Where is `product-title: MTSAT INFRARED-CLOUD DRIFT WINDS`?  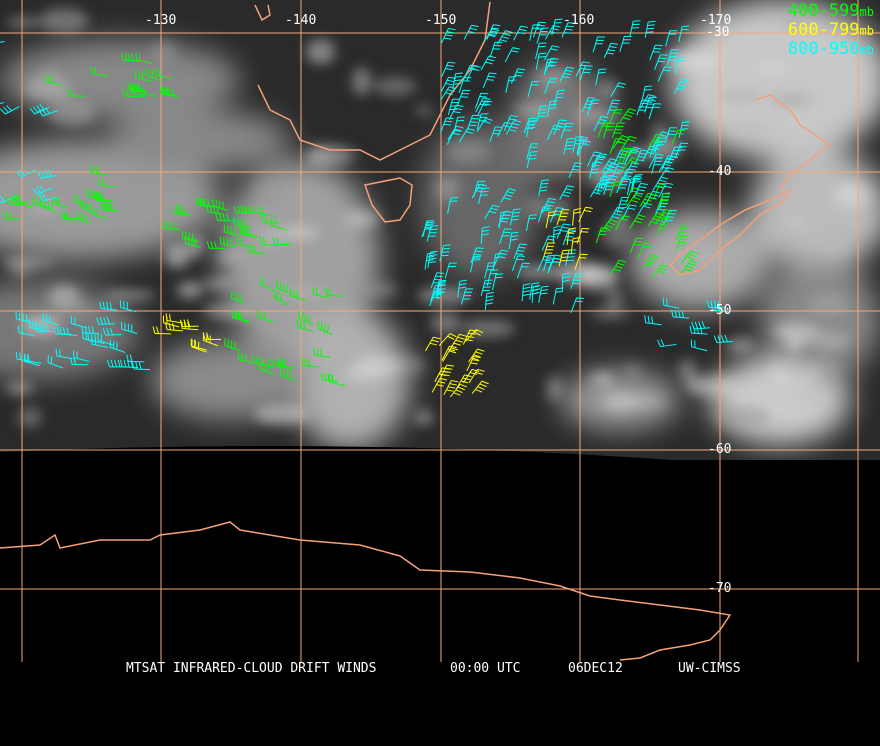
product-title: MTSAT INFRARED-CLOUD DRIFT WINDS is located at coordinates (251, 669).